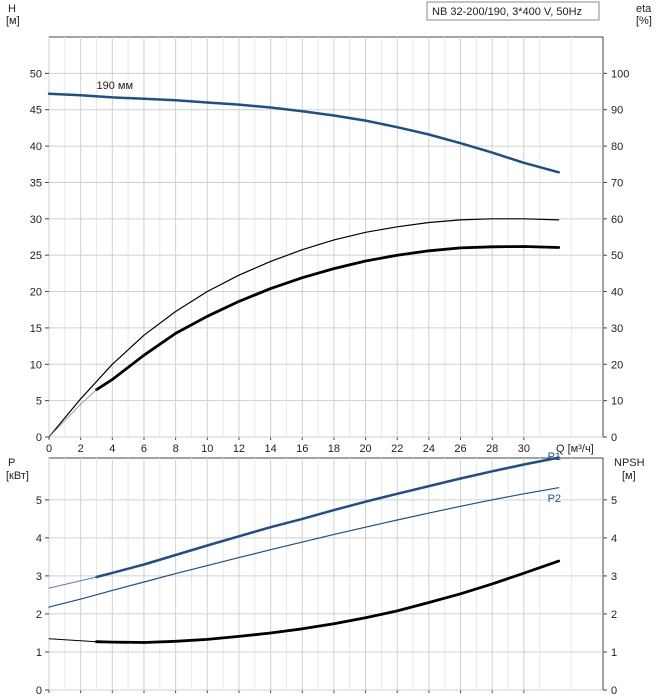 The width and height of the screenshot is (658, 700). I want to click on eta-axis-label: eta, so click(644, 9).